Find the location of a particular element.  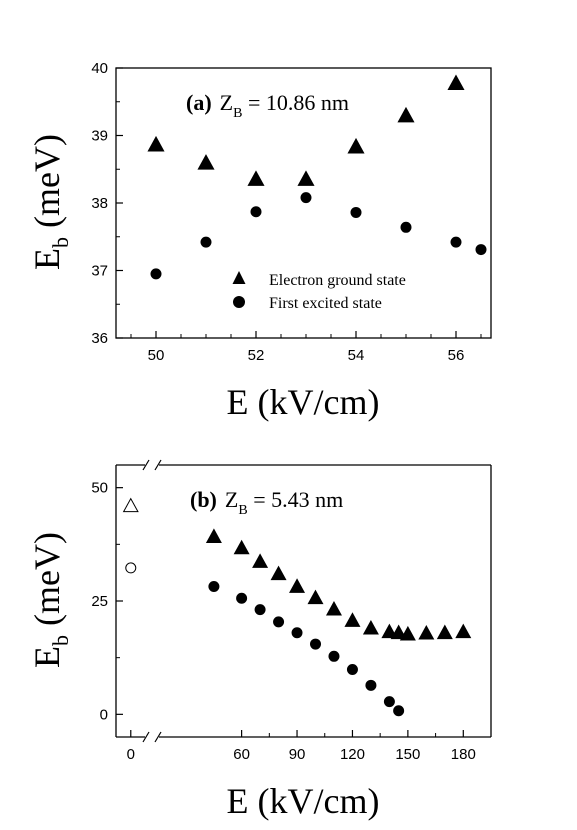

panel-b-annotation: (b) ZB = 5.43 nm is located at coordinates (266, 502).